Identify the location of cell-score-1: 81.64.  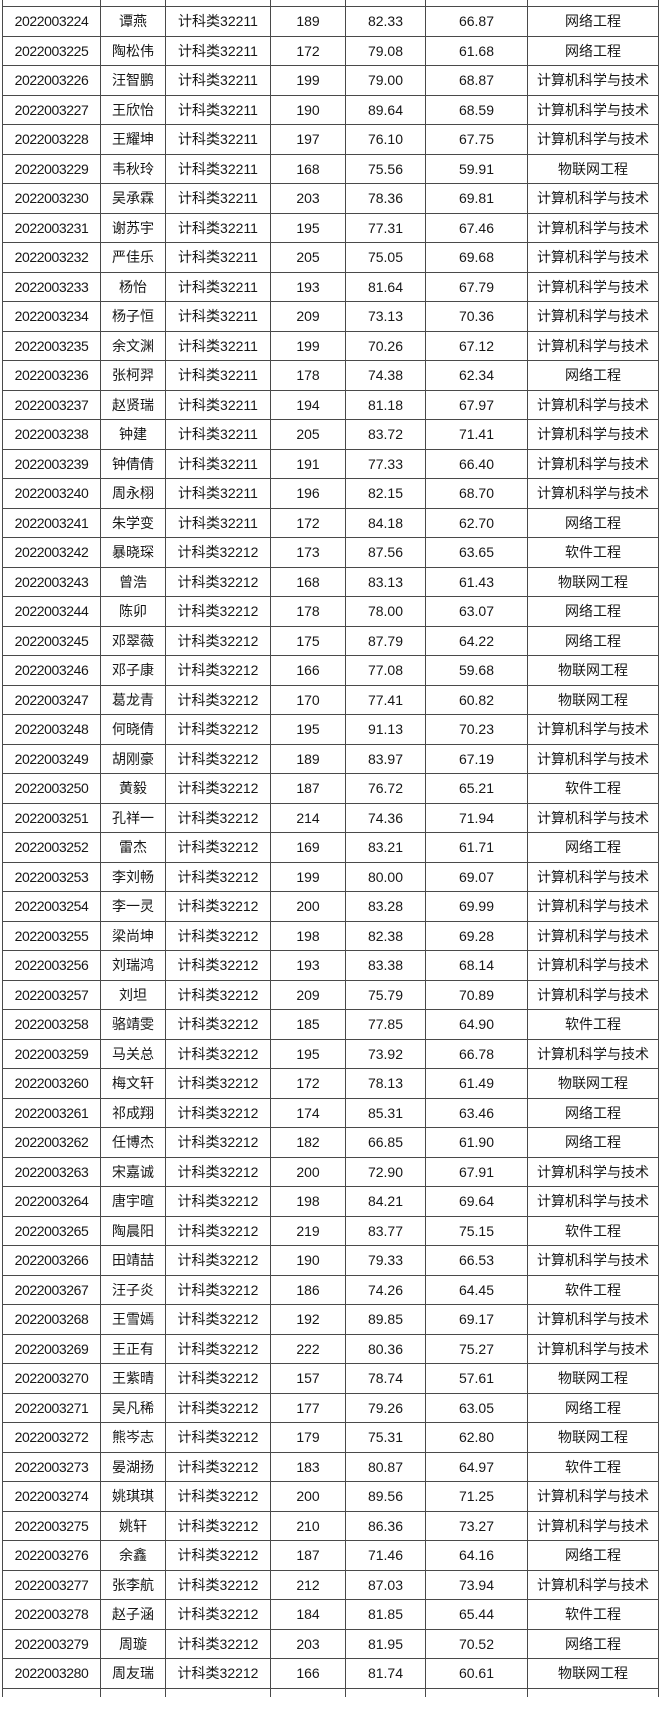
(385, 286).